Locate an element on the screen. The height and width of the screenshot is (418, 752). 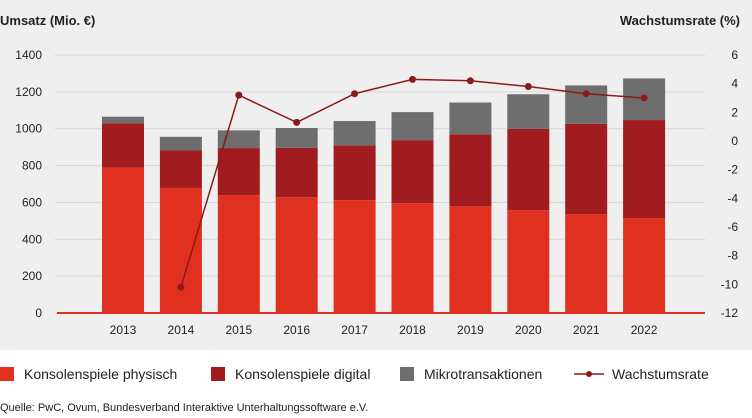
legend-item-physisch: Konsolenspiele physisch is located at coordinates (88, 374).